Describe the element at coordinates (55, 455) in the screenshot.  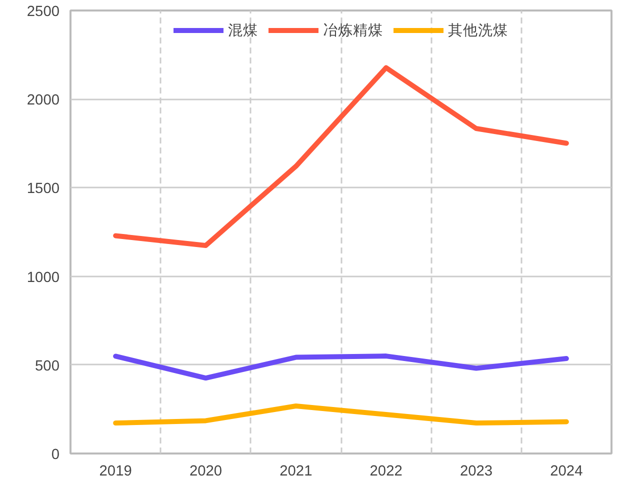
I see `y-tick-label: 0` at that location.